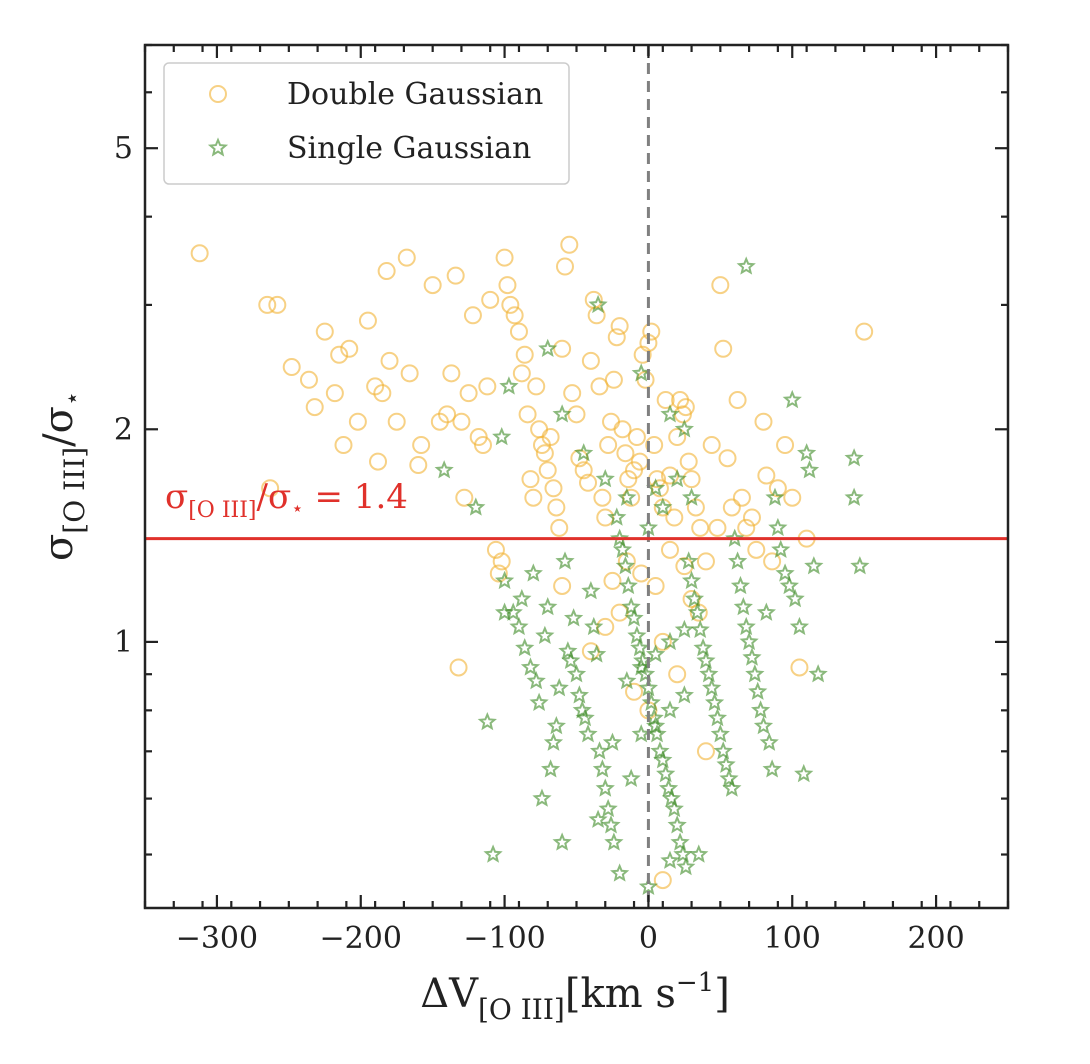 Image resolution: width=1090 pixels, height=1064 pixels. What do you see at coordinates (409, 148) in the screenshot?
I see `legend-label-single-gaussian: Single Gaussian` at bounding box center [409, 148].